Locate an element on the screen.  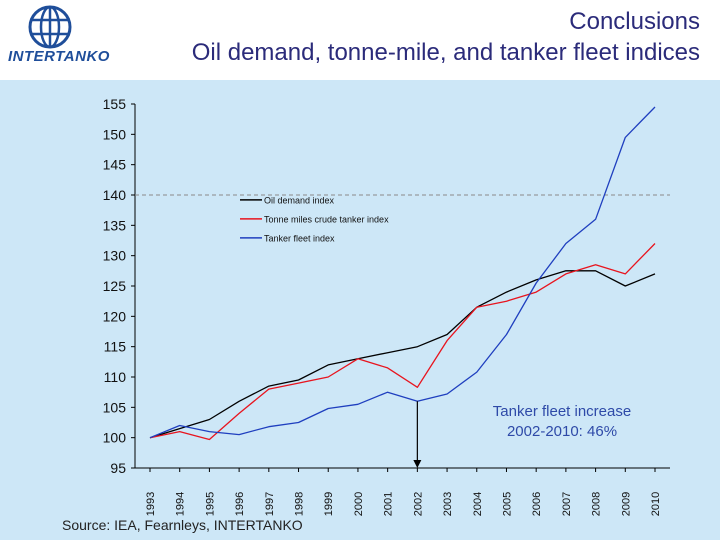
x-tick-label: 1998 is located at coordinates (300, 504).